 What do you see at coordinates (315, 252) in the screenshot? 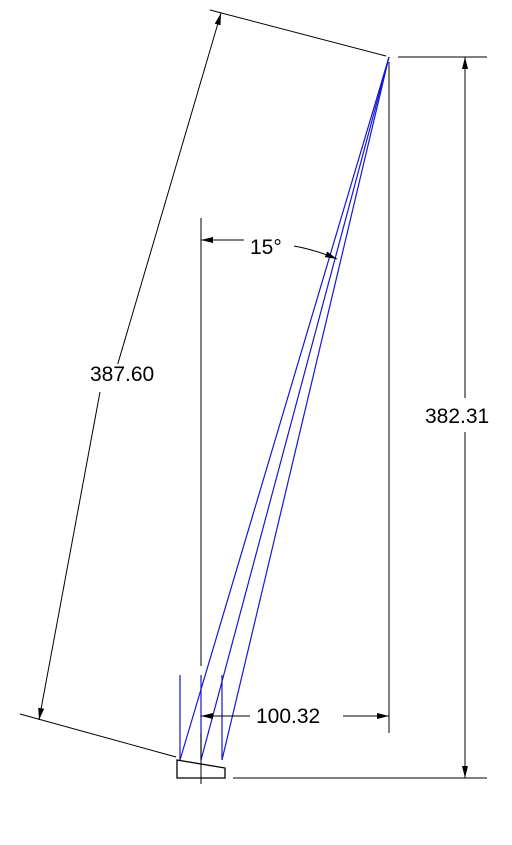
I see `angle-dimension-right` at bounding box center [315, 252].